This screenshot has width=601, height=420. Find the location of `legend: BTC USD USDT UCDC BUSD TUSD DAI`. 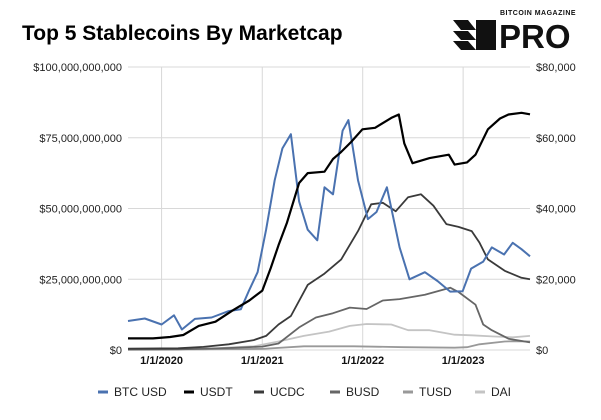

legend: BTC USD USDT UCDC BUSD TUSD DAI is located at coordinates (304, 392).